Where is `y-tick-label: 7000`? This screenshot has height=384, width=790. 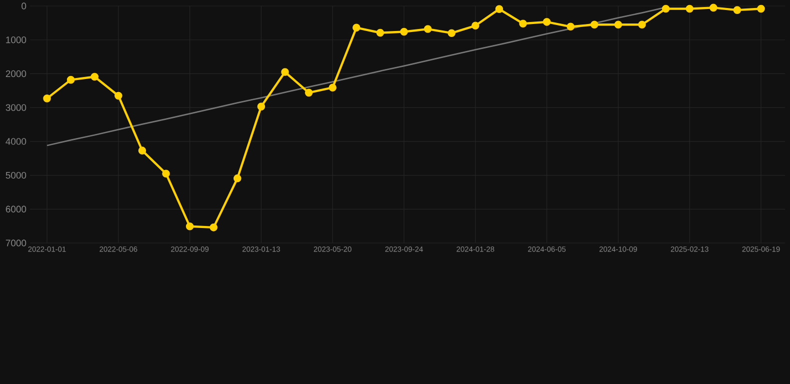
y-tick-label: 7000 is located at coordinates (16, 243).